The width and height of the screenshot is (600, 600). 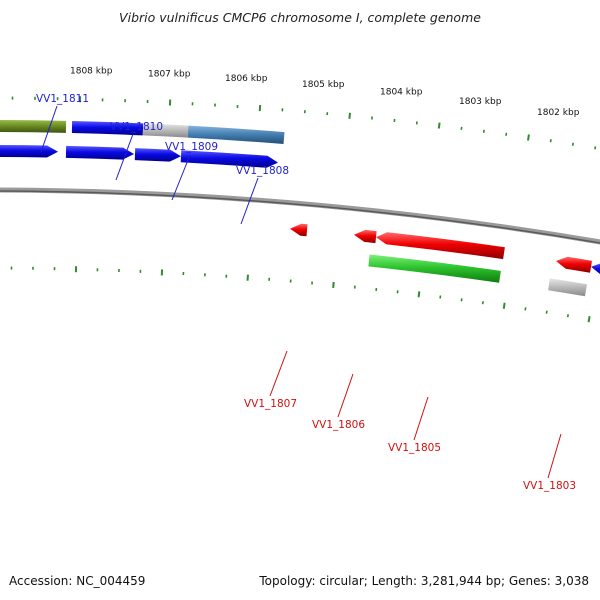 What do you see at coordinates (304, 123) in the screenshot?
I see `outer-scale-ring` at bounding box center [304, 123].